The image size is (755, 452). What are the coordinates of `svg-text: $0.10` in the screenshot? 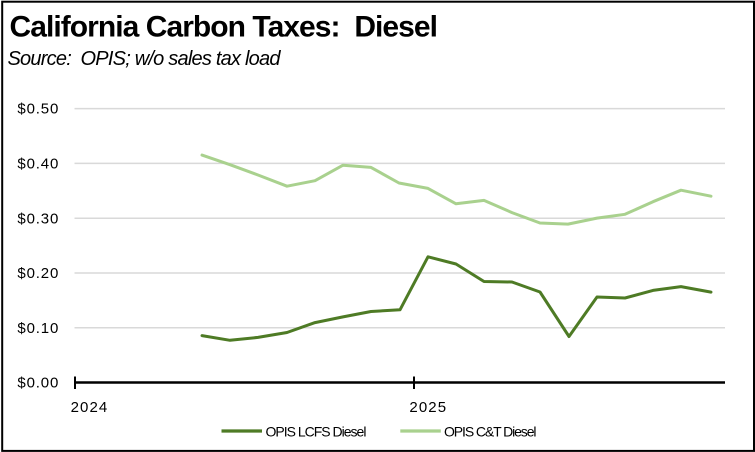 It's located at (38, 328).